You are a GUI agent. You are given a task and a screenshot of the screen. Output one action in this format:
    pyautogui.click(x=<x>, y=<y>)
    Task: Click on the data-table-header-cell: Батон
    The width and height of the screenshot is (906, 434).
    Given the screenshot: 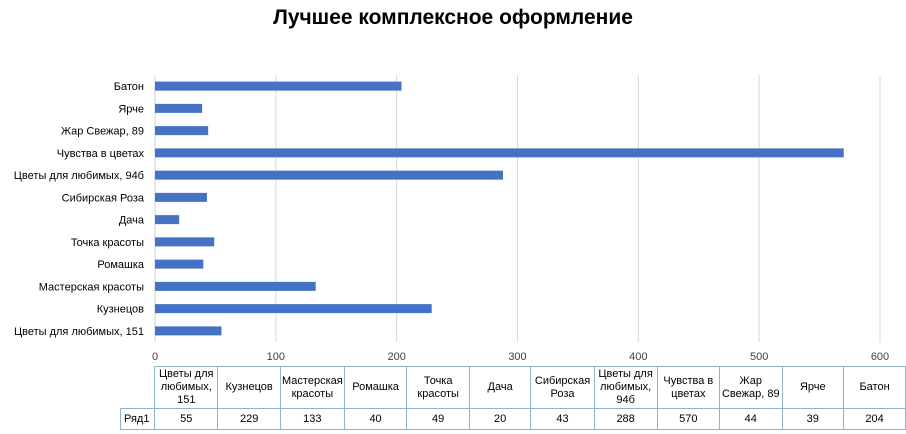 What is the action you would take?
    pyautogui.click(x=874, y=387)
    